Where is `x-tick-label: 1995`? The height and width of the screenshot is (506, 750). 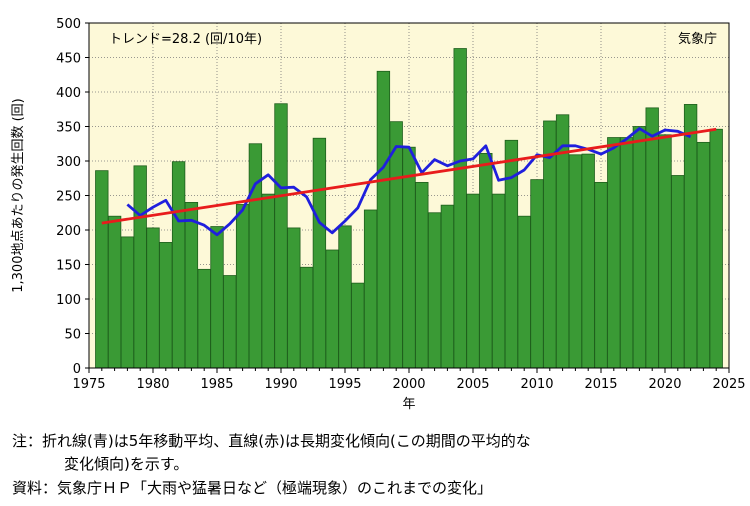
x-tick-label: 1995 is located at coordinates (344, 384).